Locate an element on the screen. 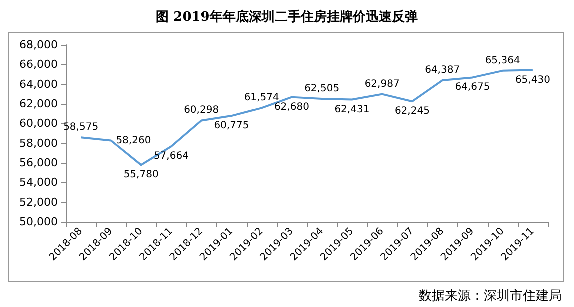 The image size is (574, 307). chart-title: 图 2019年年底深圳二手住房挂牌价迅速反弹 is located at coordinates (287, 17).